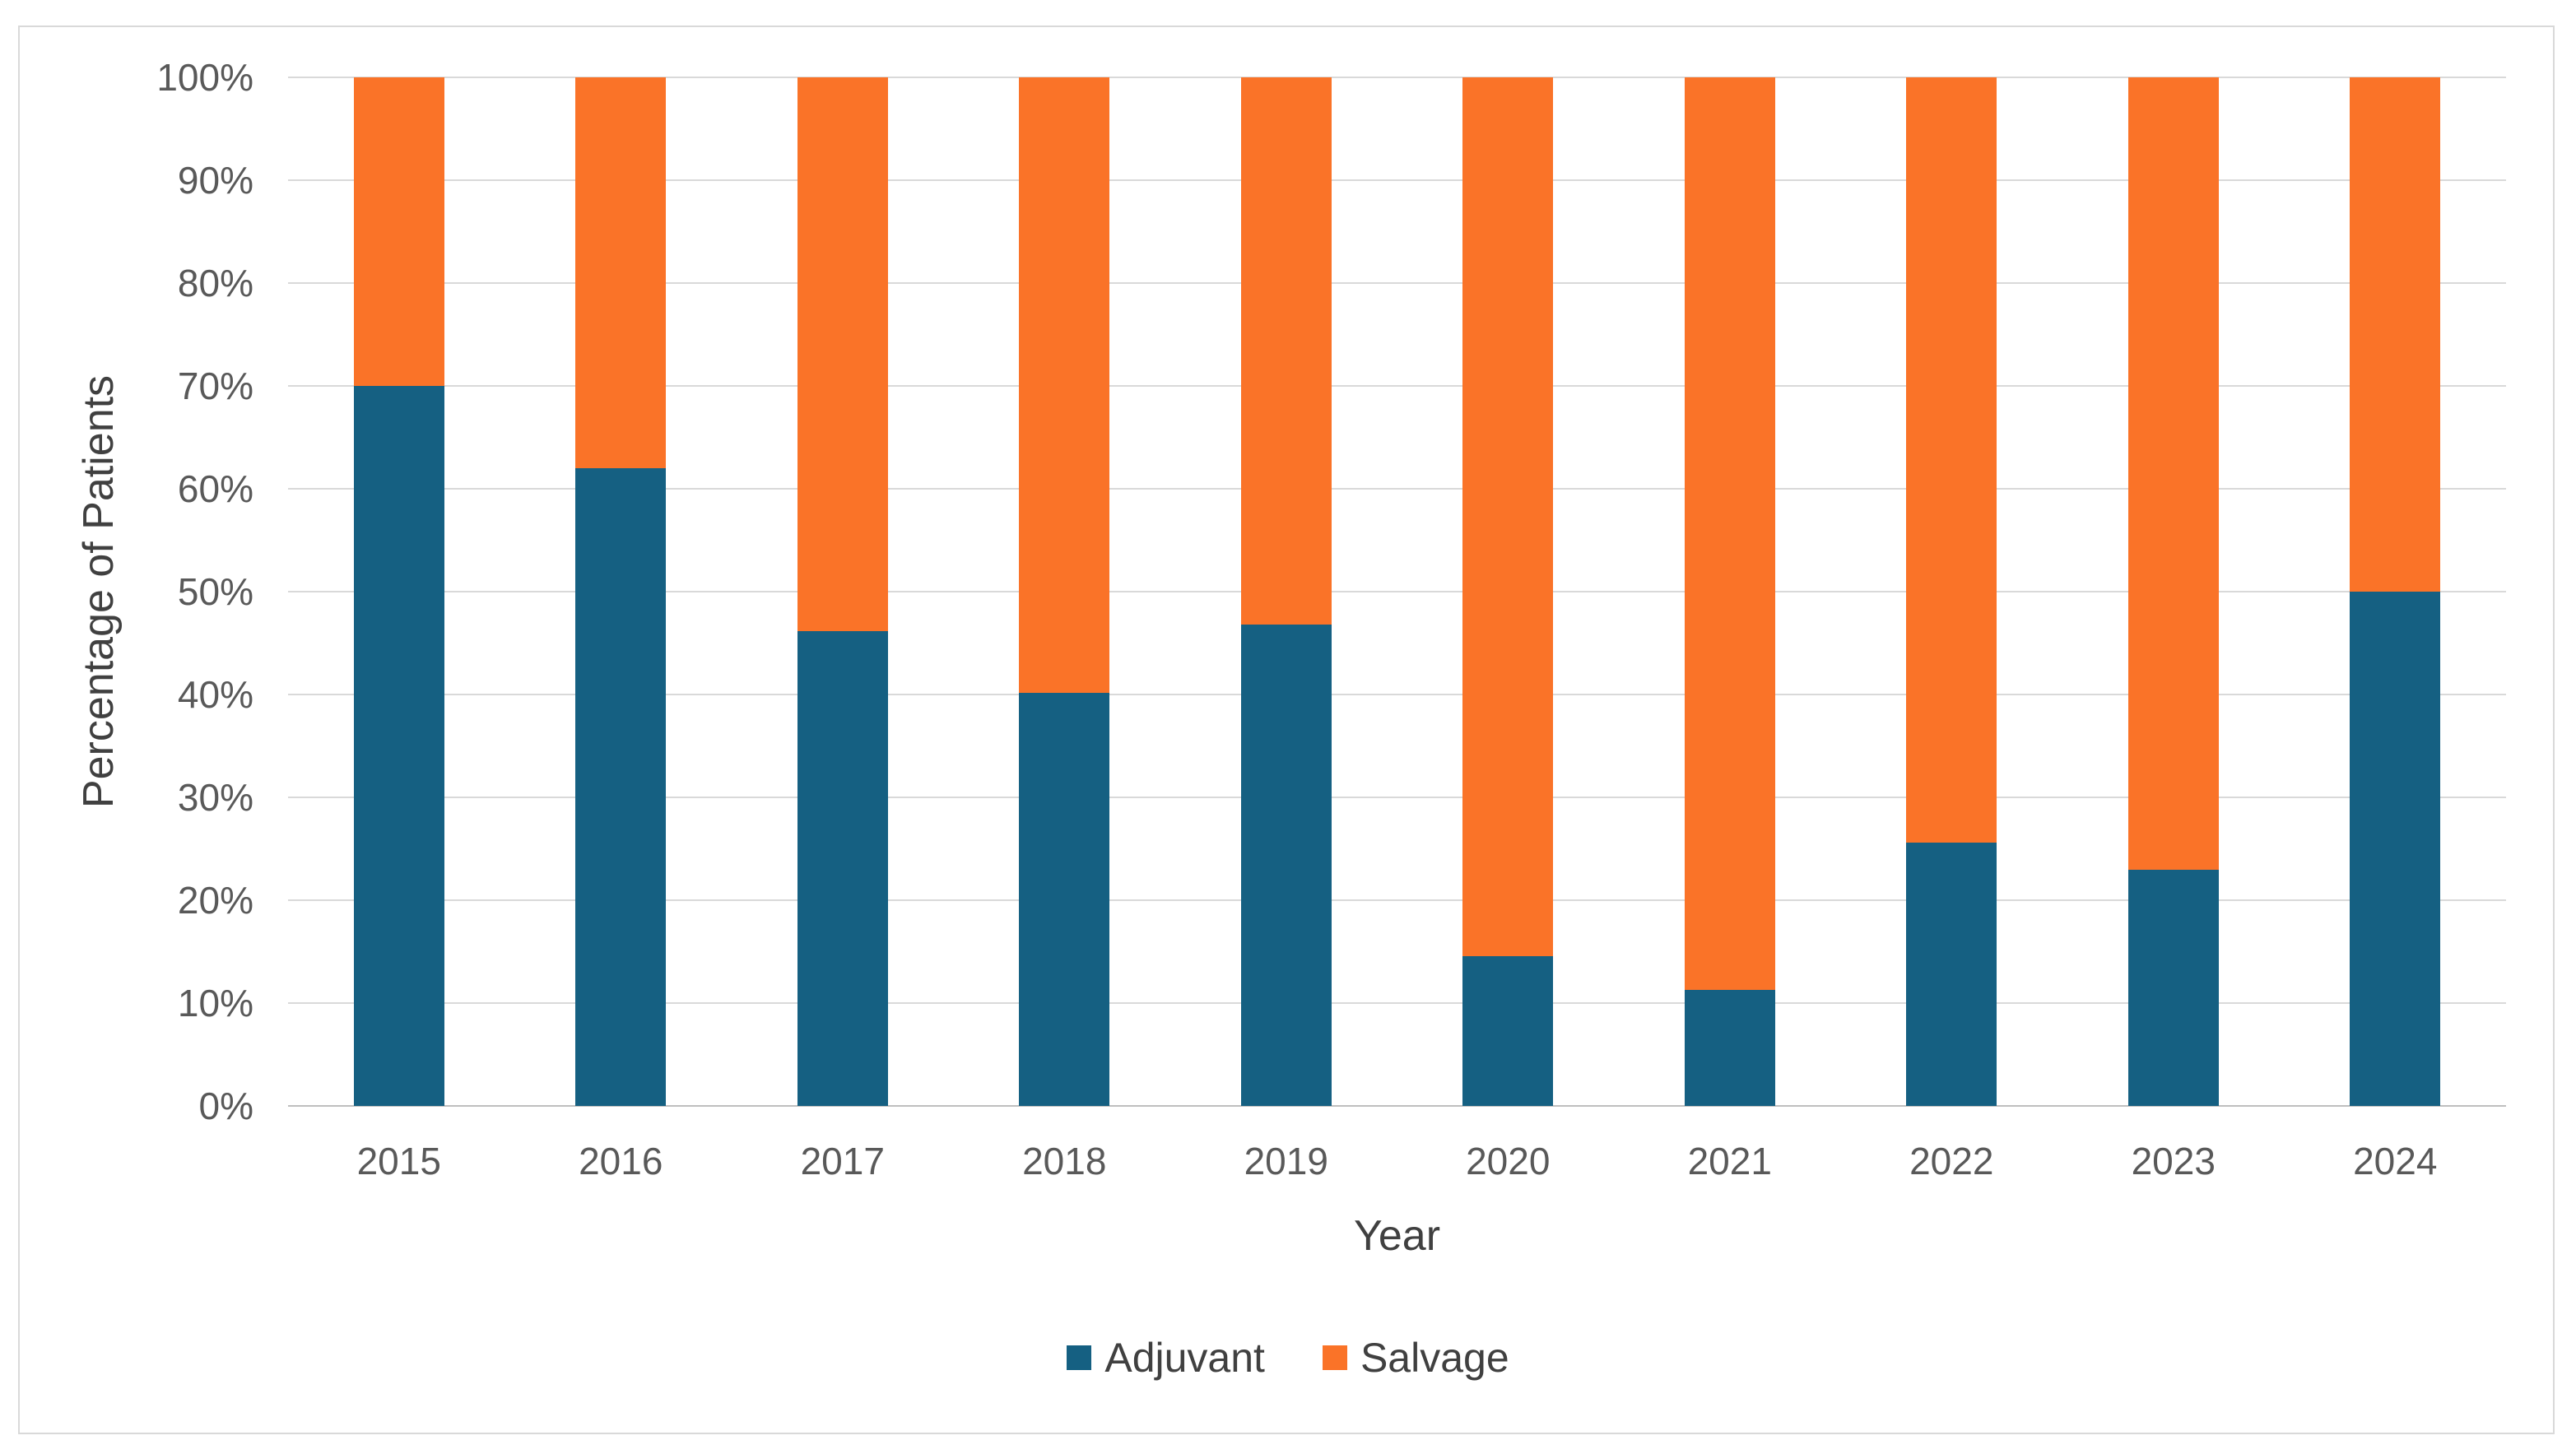 This screenshot has height=1454, width=2576. What do you see at coordinates (621, 272) in the screenshot?
I see `bar-segment-salvage-2016` at bounding box center [621, 272].